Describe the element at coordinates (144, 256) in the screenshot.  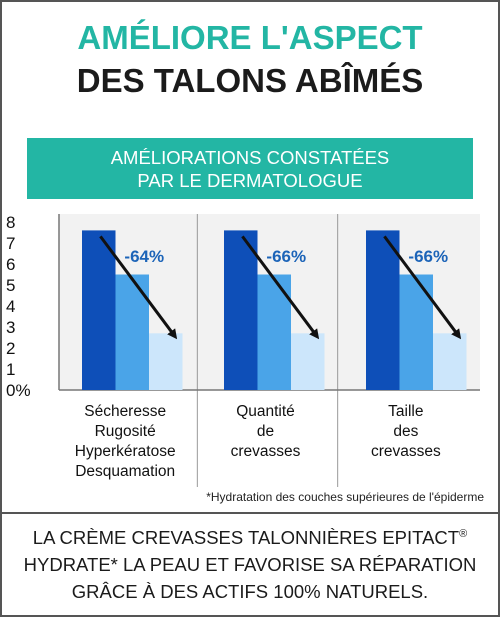
I see `reduction-label: -64%` at that location.